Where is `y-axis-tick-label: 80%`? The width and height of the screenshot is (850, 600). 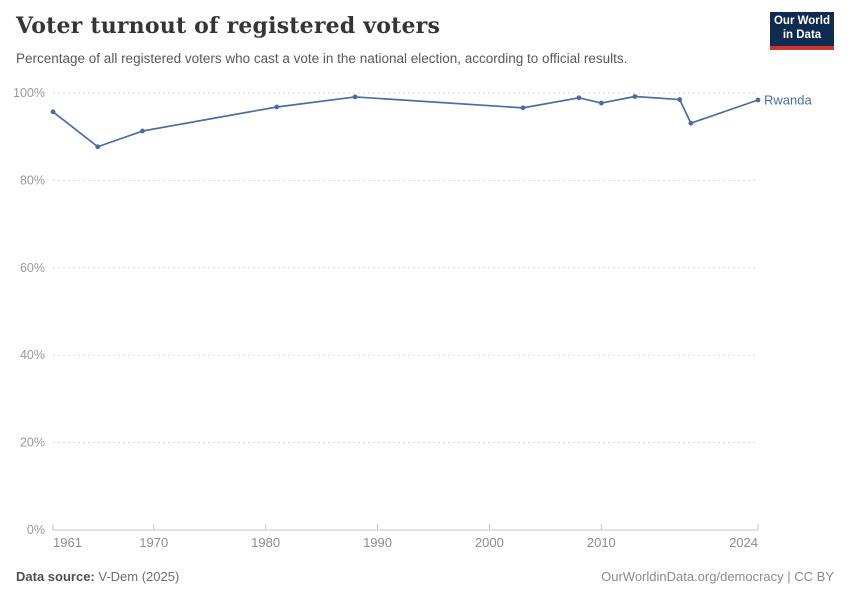
y-axis-tick-label: 80% is located at coordinates (32, 180).